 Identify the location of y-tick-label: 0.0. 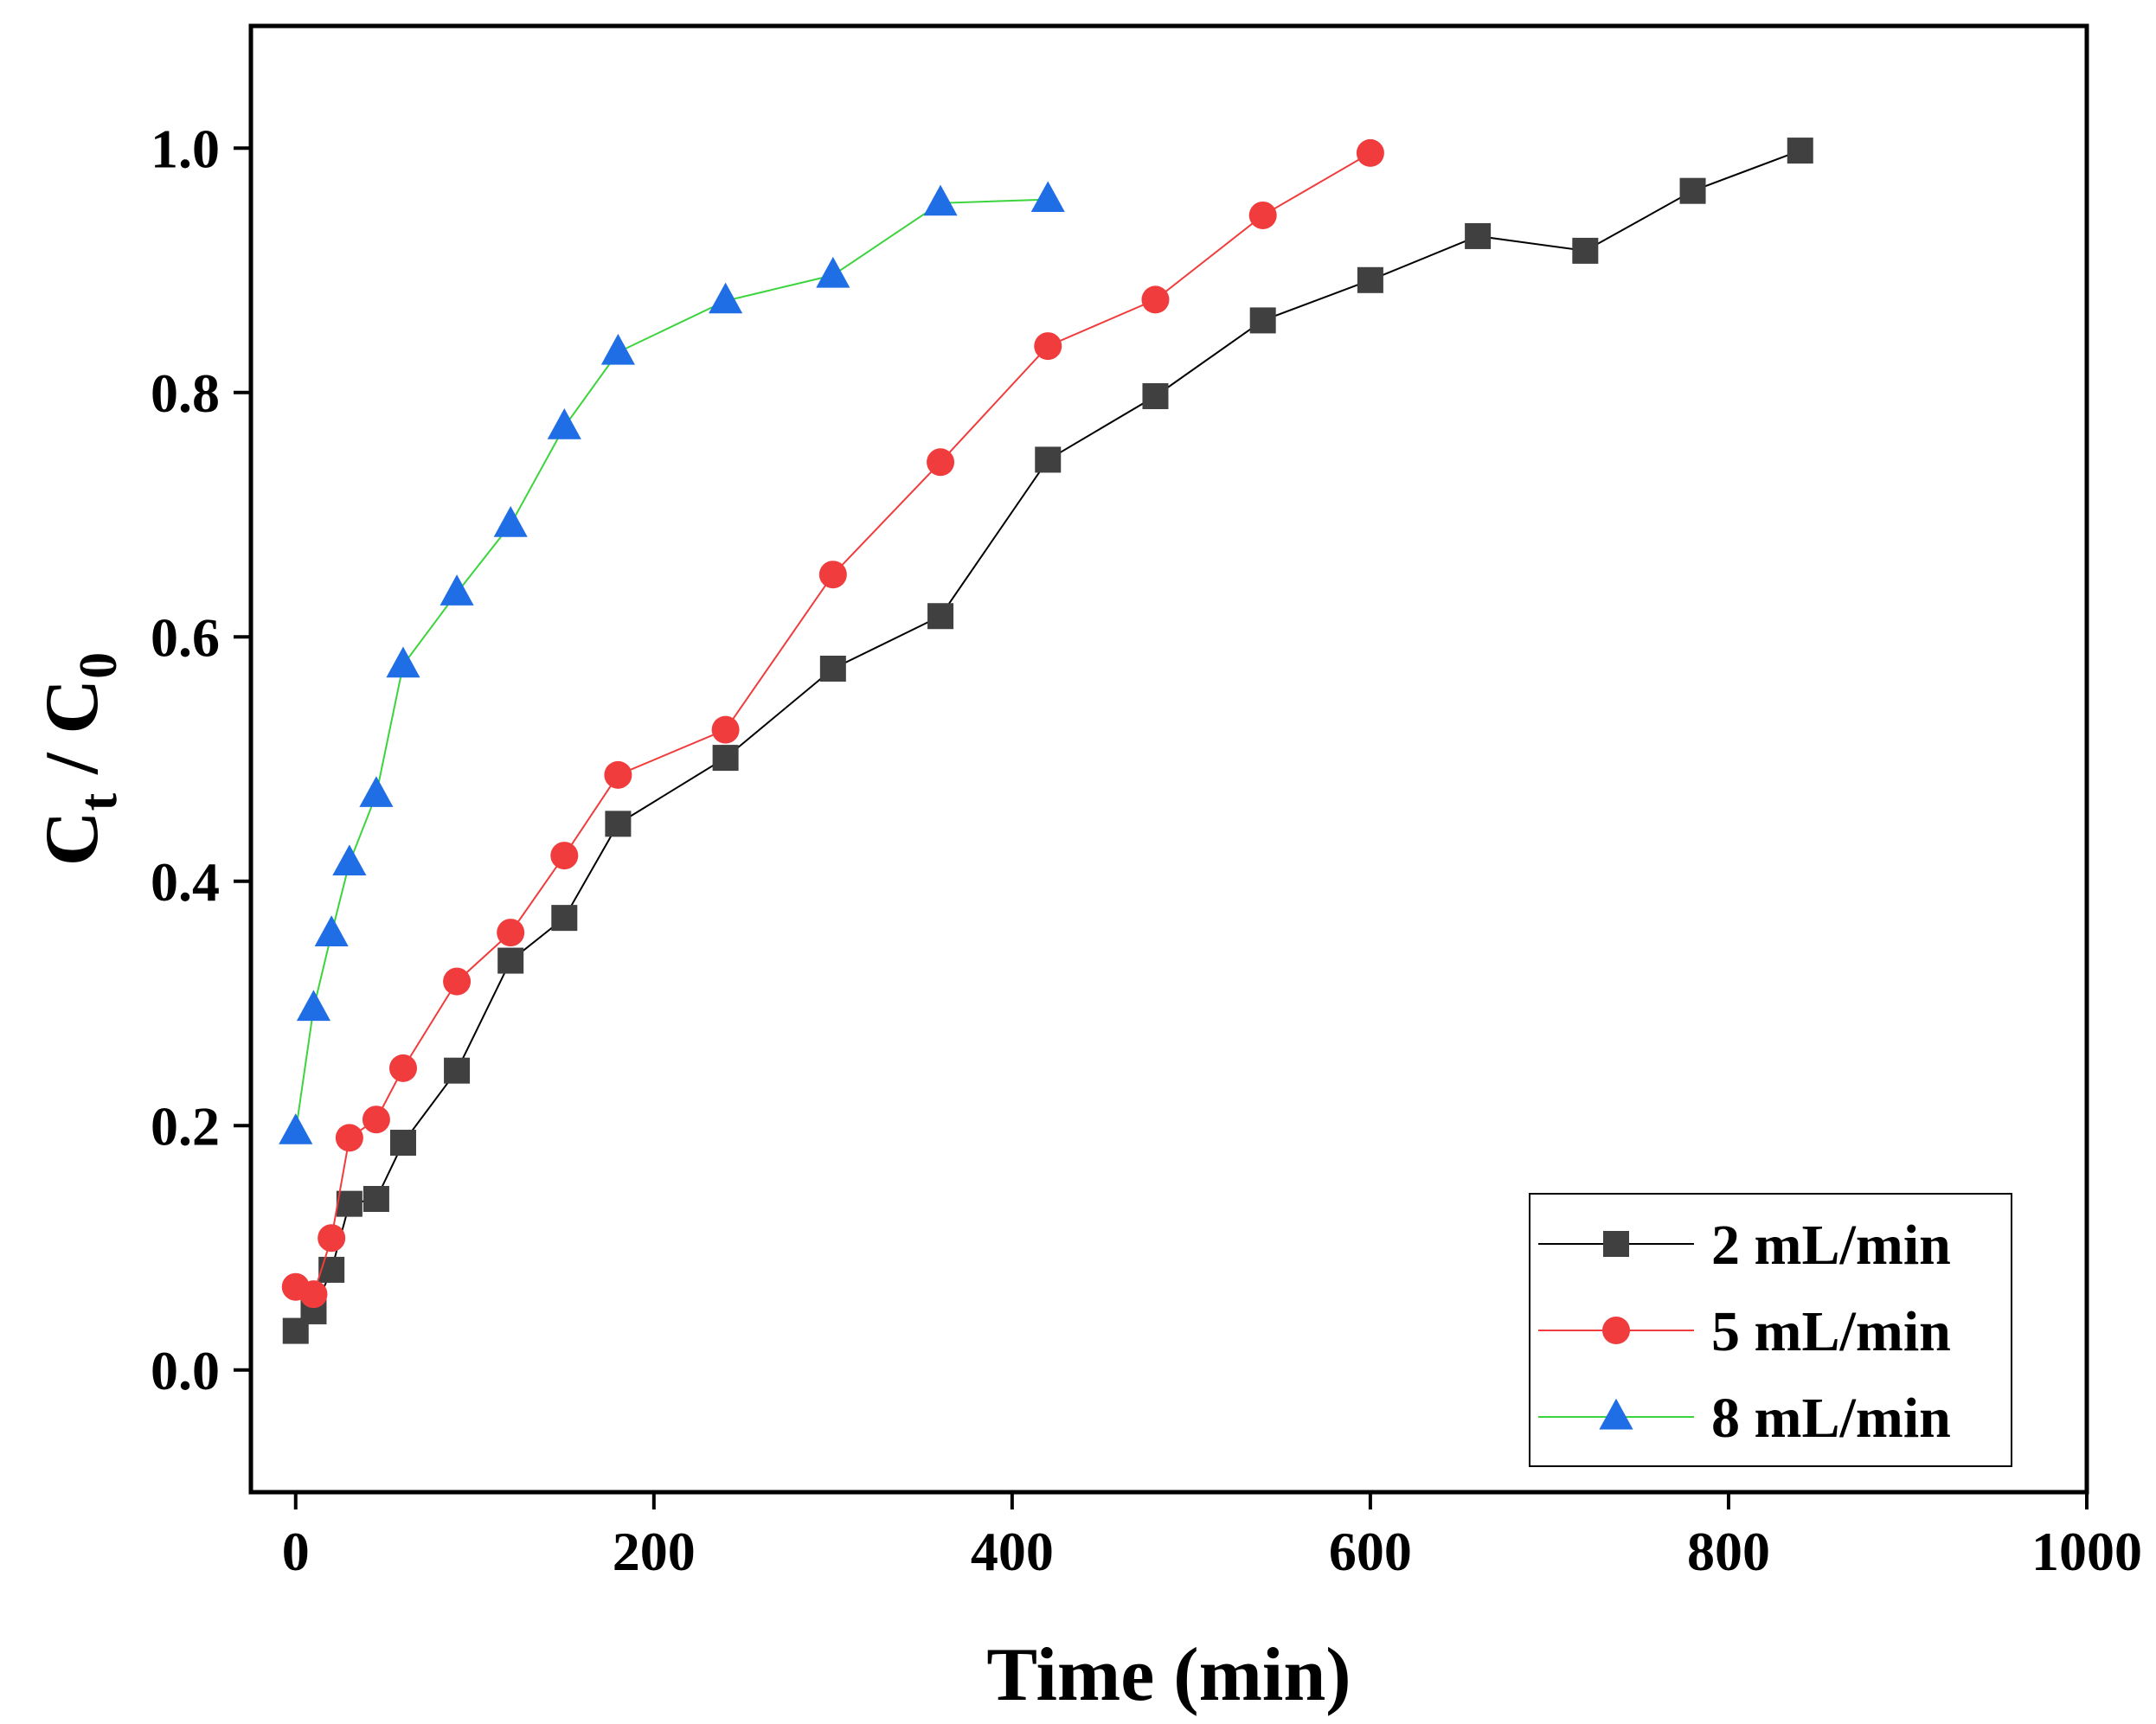
(185, 1370).